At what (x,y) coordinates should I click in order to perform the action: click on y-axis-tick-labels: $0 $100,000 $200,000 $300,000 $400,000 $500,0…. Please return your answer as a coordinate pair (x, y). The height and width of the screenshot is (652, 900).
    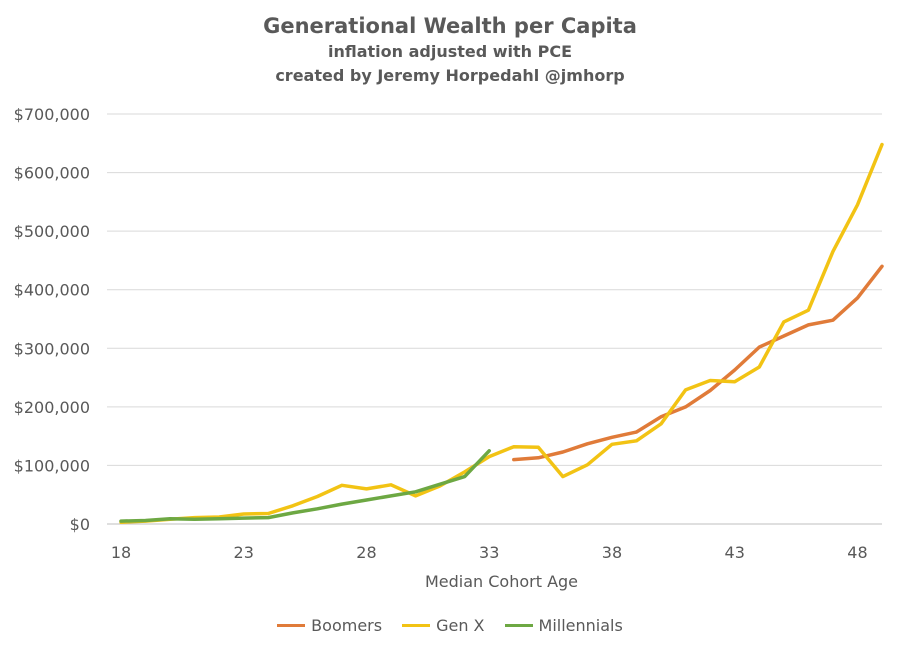
    Looking at the image, I should click on (52, 319).